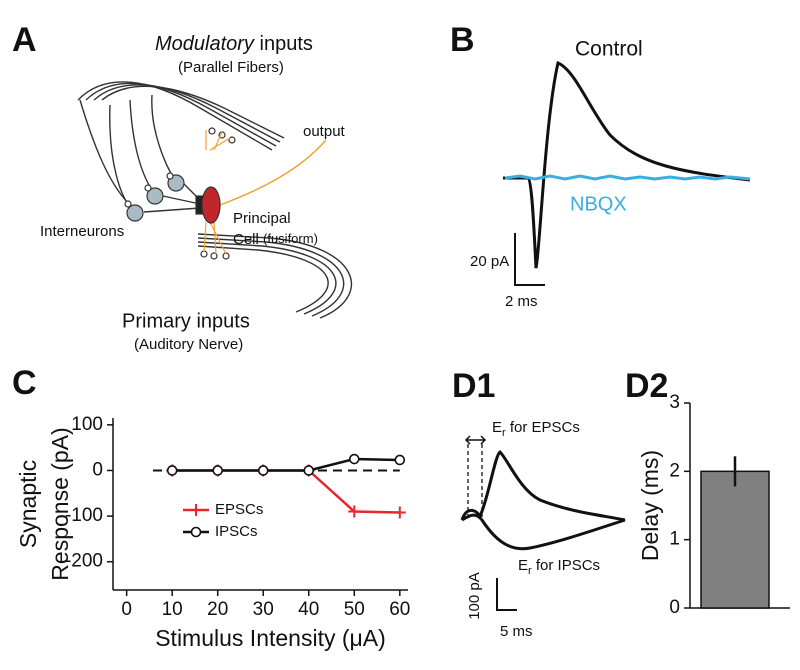 The height and width of the screenshot is (670, 800). Describe the element at coordinates (354, 609) in the screenshot. I see `x-tick-label: 50` at that location.